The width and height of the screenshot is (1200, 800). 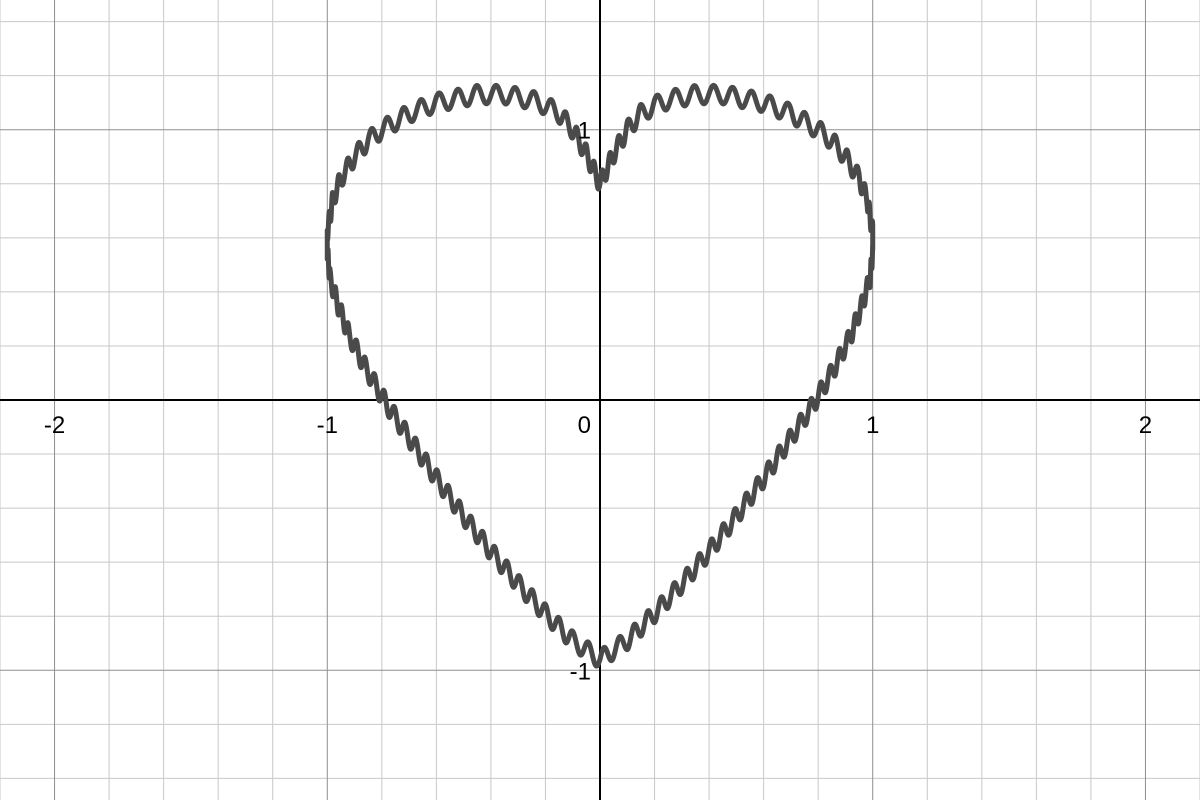 What do you see at coordinates (584, 131) in the screenshot?
I see `y-tick-label: 1` at bounding box center [584, 131].